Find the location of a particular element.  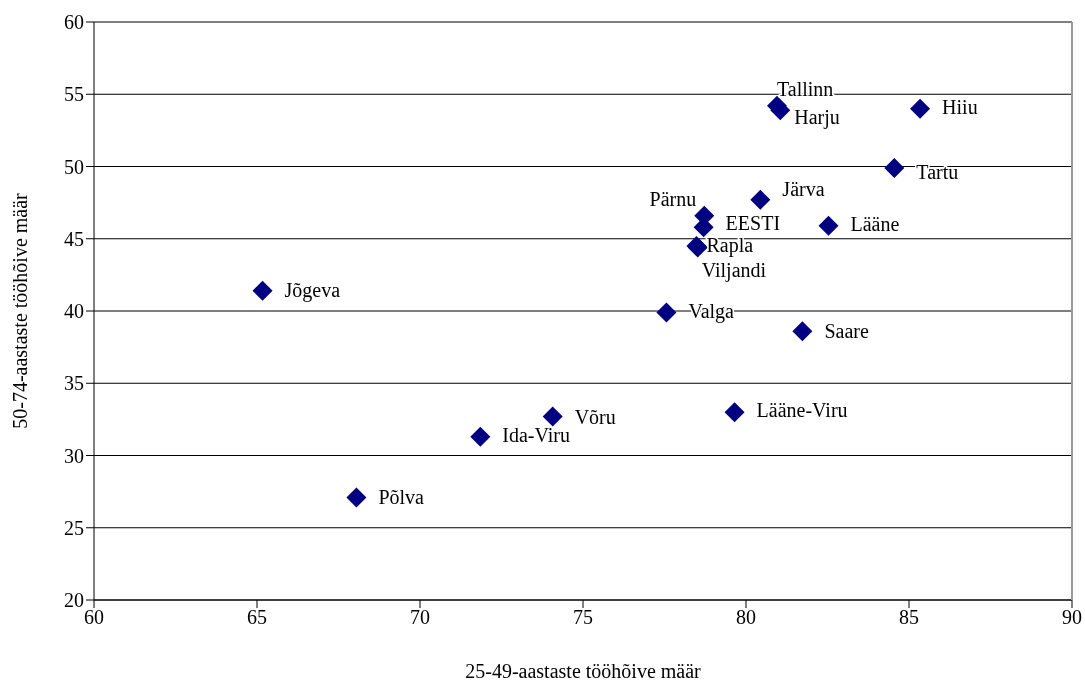

annotation: Jõgeva is located at coordinates (312, 291).